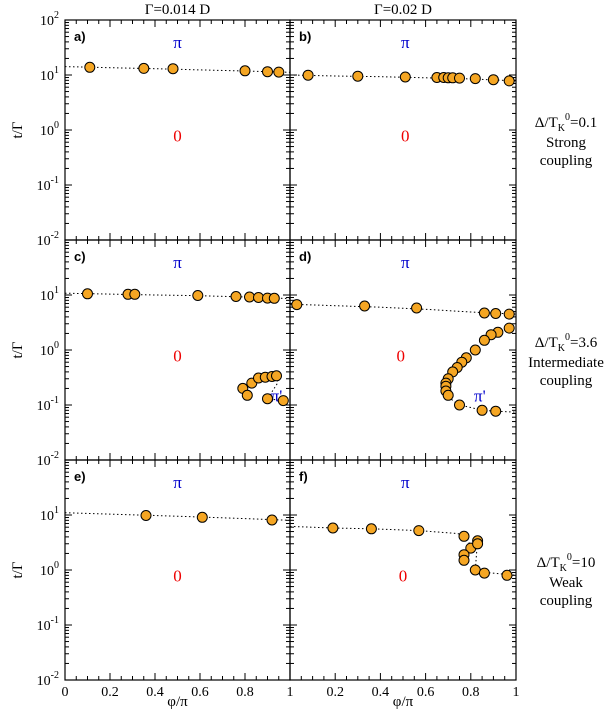  I want to click on panel-b: b) π 0, so click(403, 130).